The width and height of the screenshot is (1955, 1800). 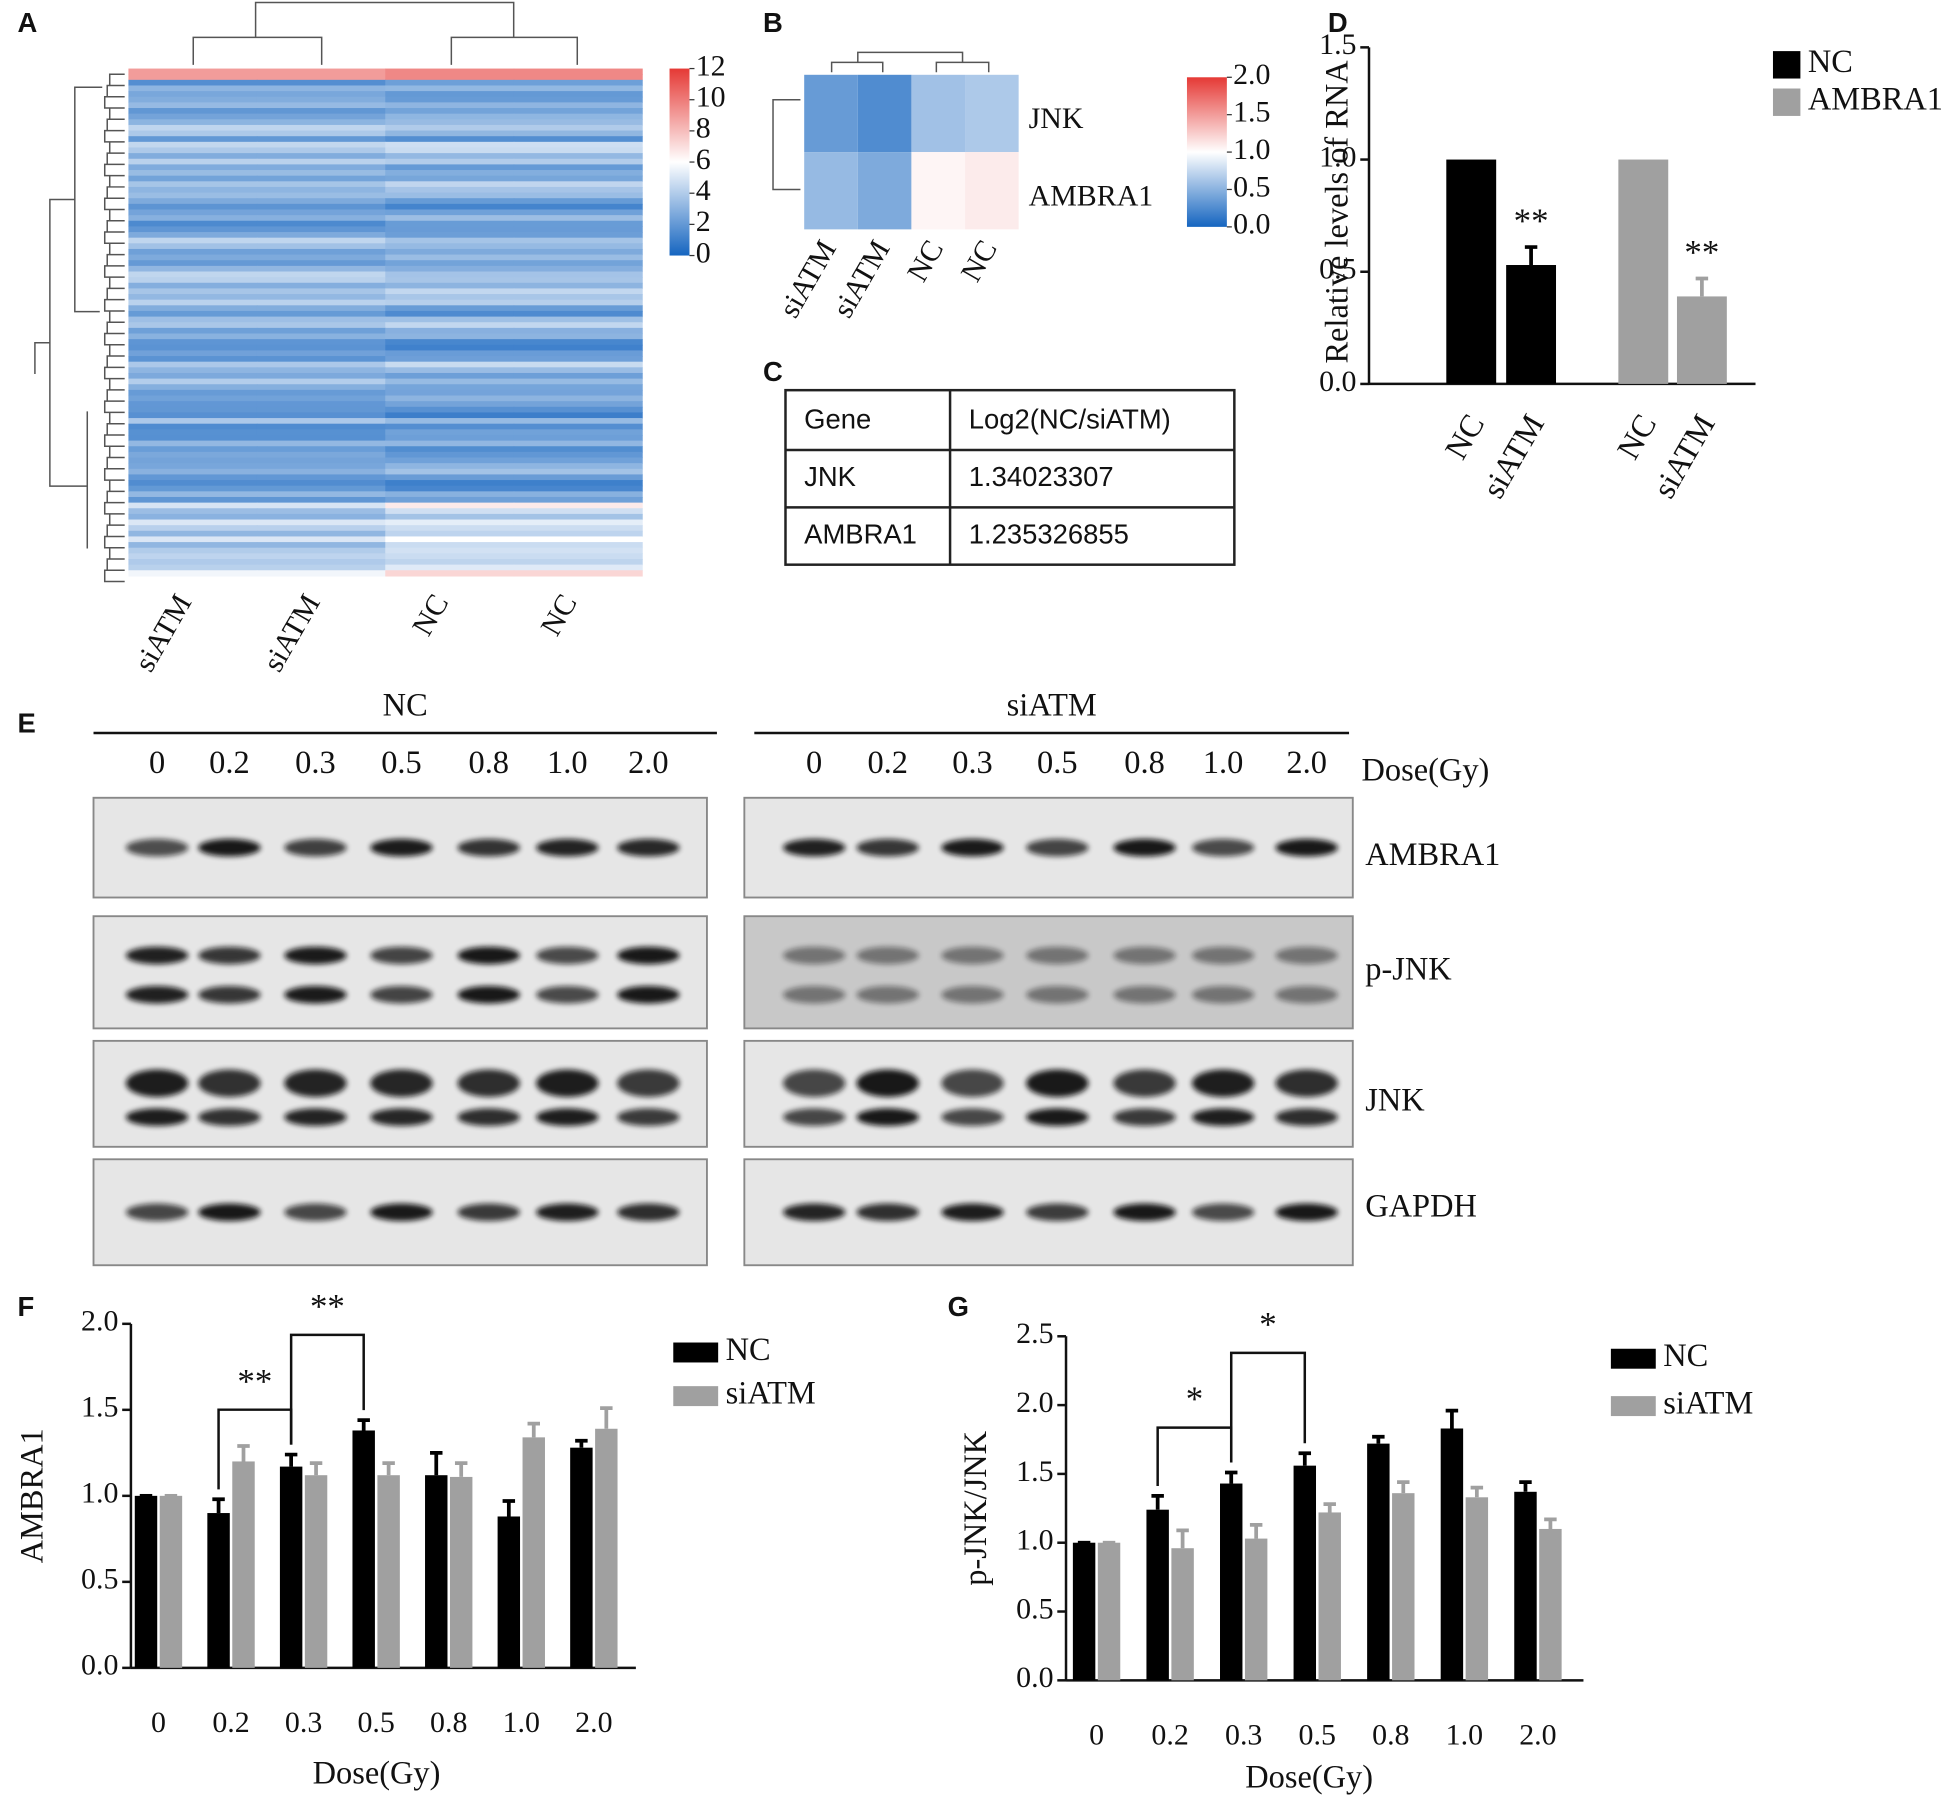 I want to click on dose-label: 2.0, so click(x=648, y=763).